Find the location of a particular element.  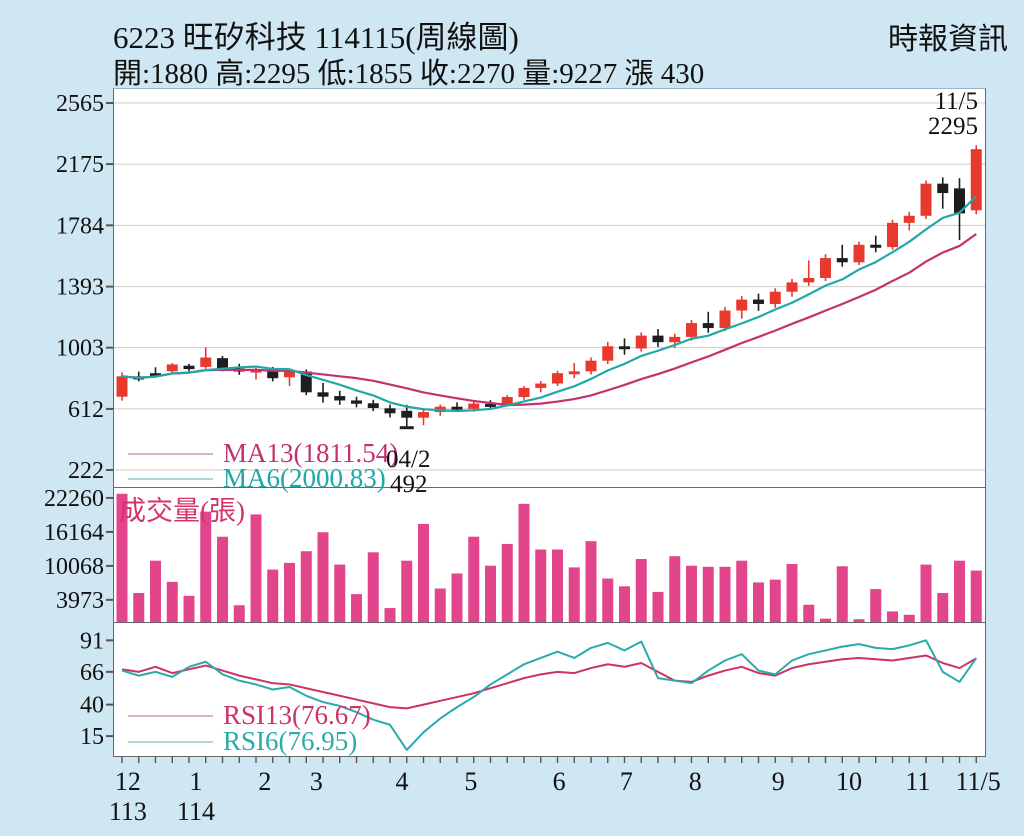

rsi-tick-label: 66 is located at coordinates (92, 673).